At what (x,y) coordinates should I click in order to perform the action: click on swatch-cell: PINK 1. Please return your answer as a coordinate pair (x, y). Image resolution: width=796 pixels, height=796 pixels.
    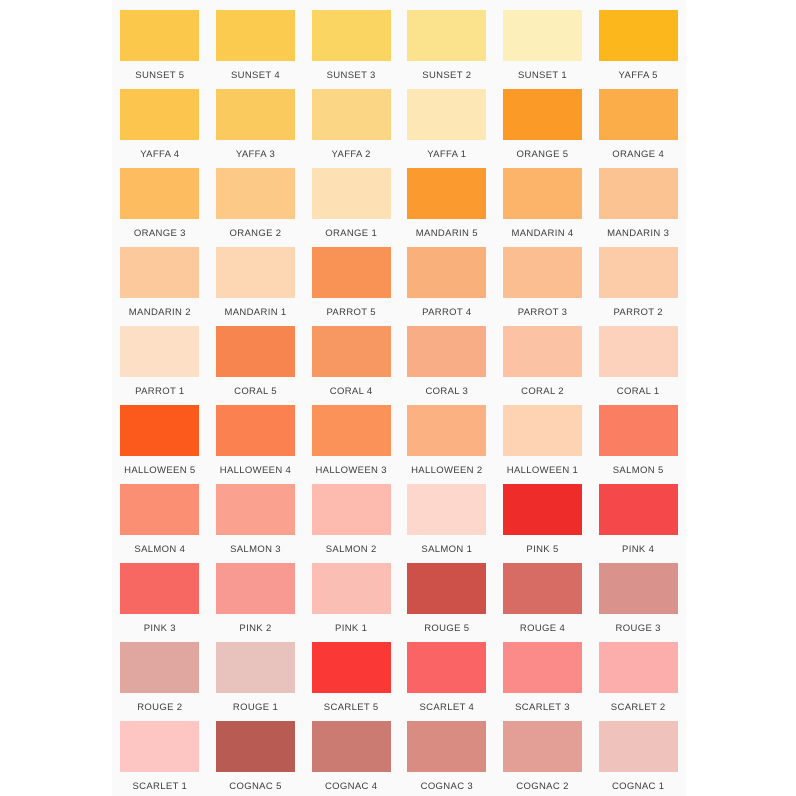
    Looking at the image, I should click on (351, 602).